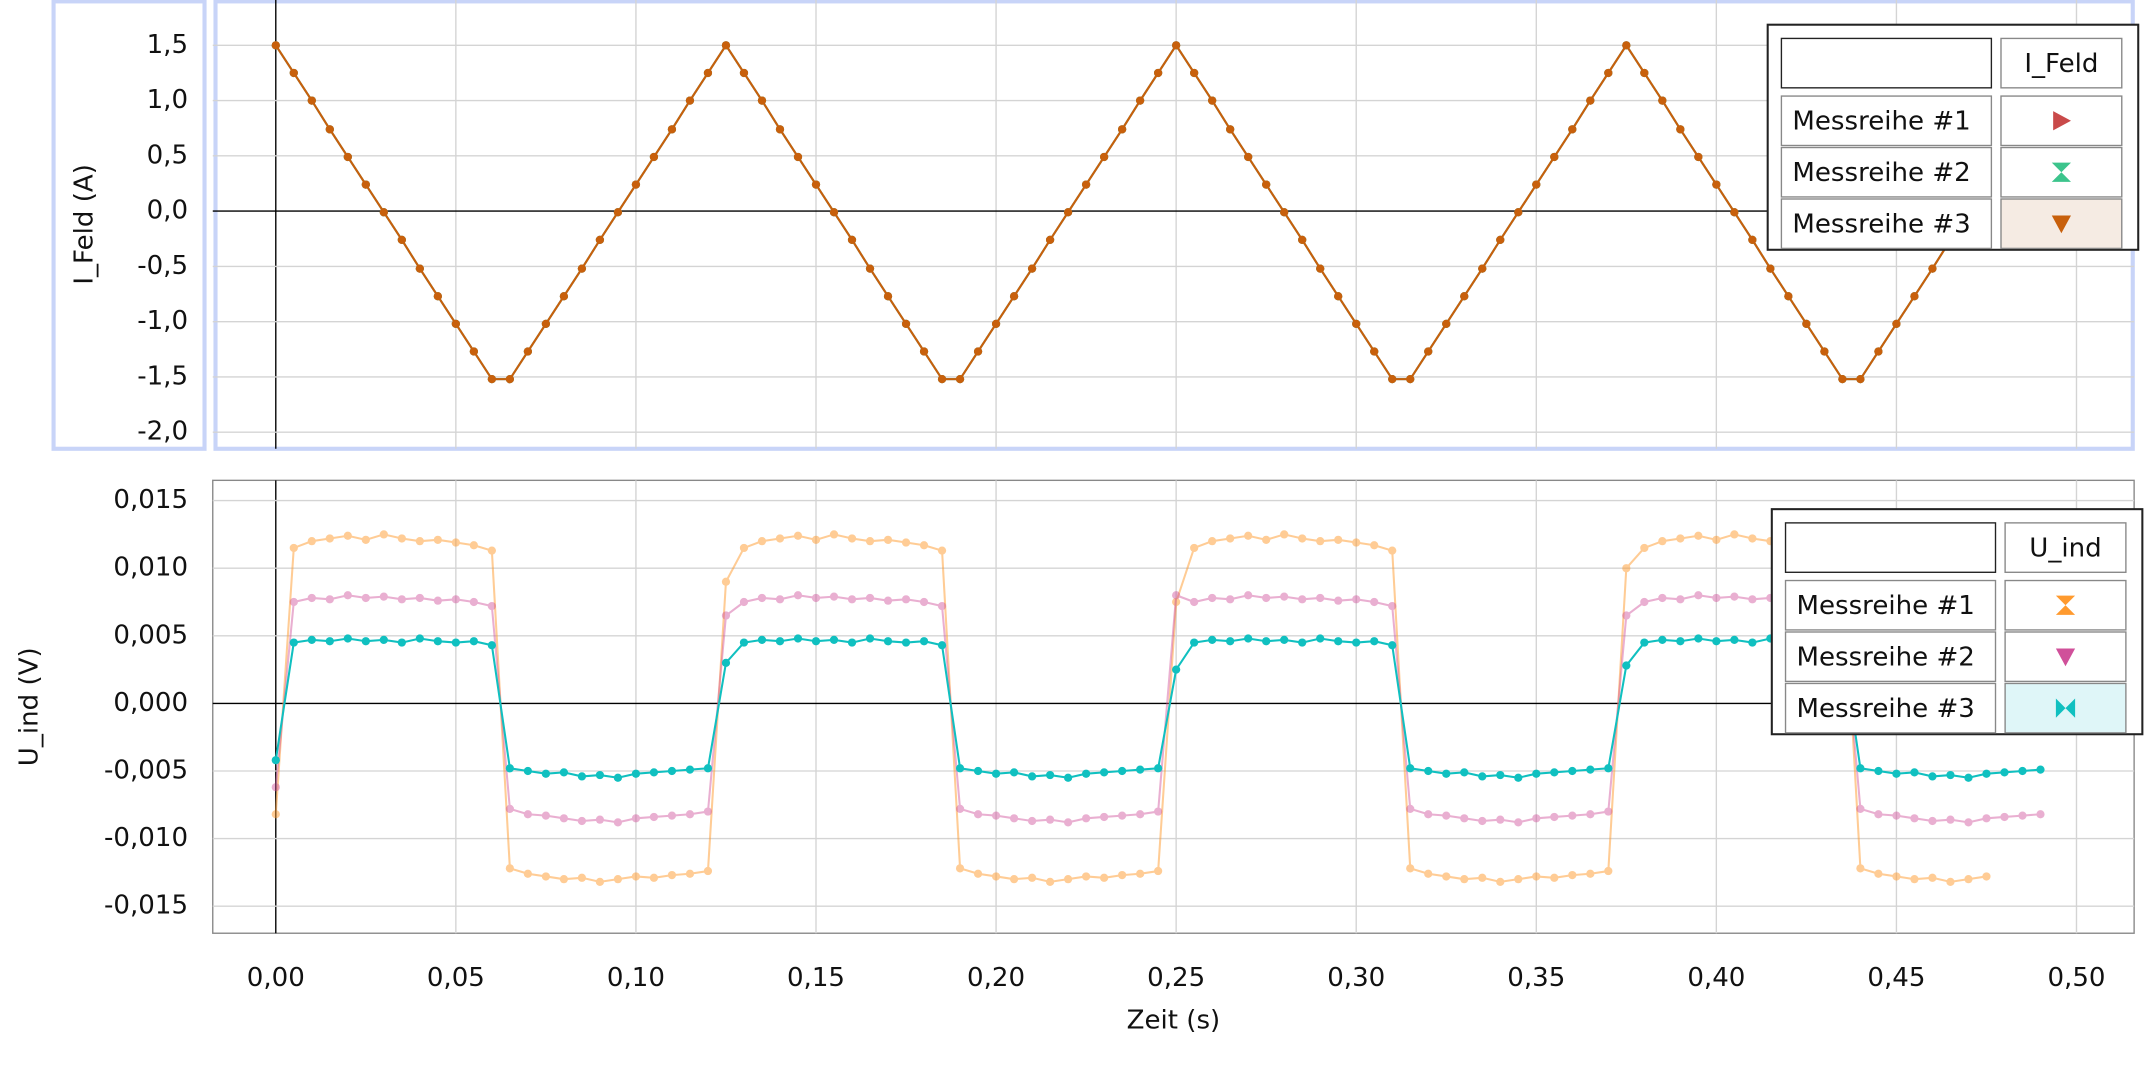 The height and width of the screenshot is (1068, 2152). Describe the element at coordinates (150, 635) in the screenshot. I see `y-tick-label: 0,005` at that location.